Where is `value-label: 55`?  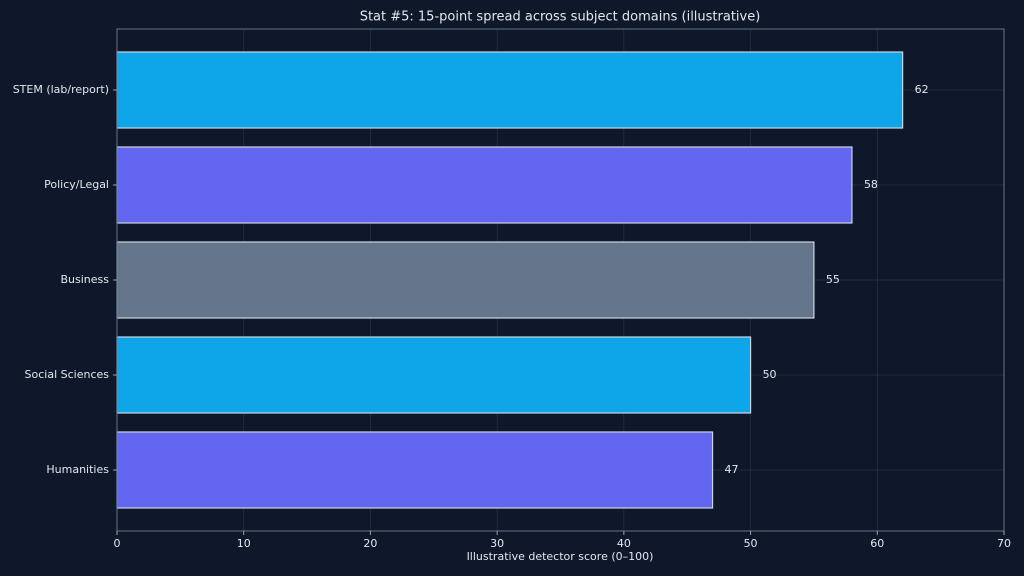 value-label: 55 is located at coordinates (833, 279).